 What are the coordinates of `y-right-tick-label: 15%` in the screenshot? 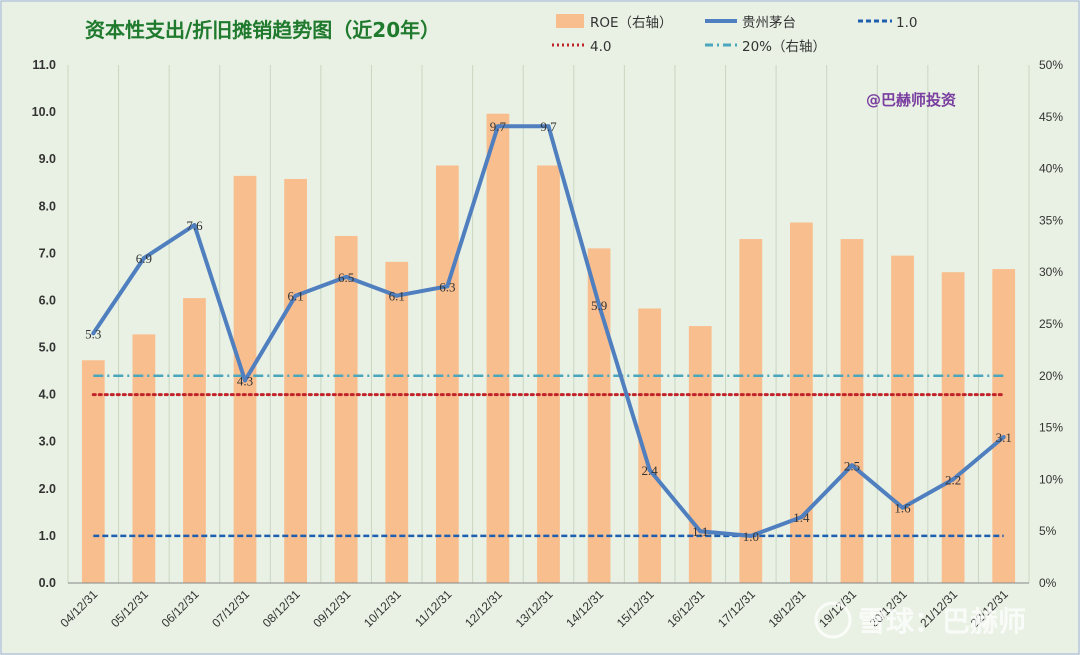 It's located at (1051, 428).